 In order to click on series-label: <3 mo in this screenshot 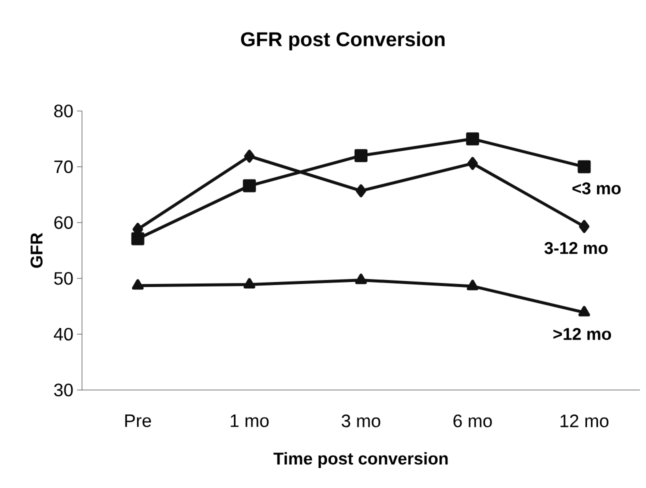, I will do `click(596, 188)`.